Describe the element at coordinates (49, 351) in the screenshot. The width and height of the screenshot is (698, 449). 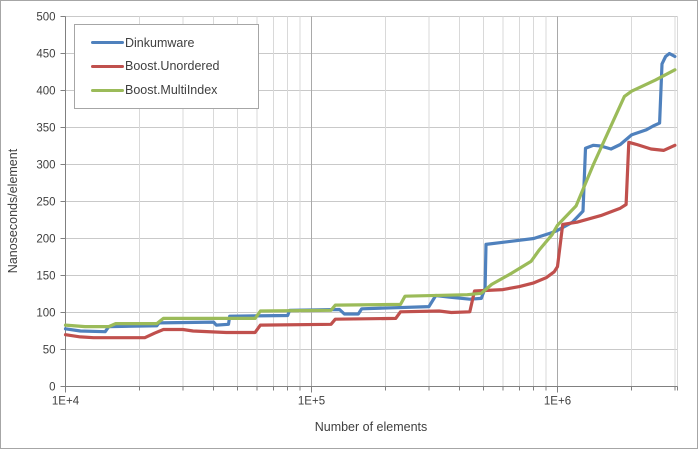
I see `y-tick-label: 50` at that location.